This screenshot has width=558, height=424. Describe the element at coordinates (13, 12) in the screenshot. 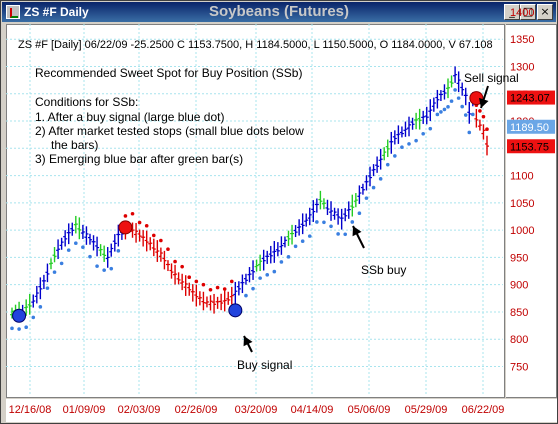

I see `chart-app-icon` at that location.